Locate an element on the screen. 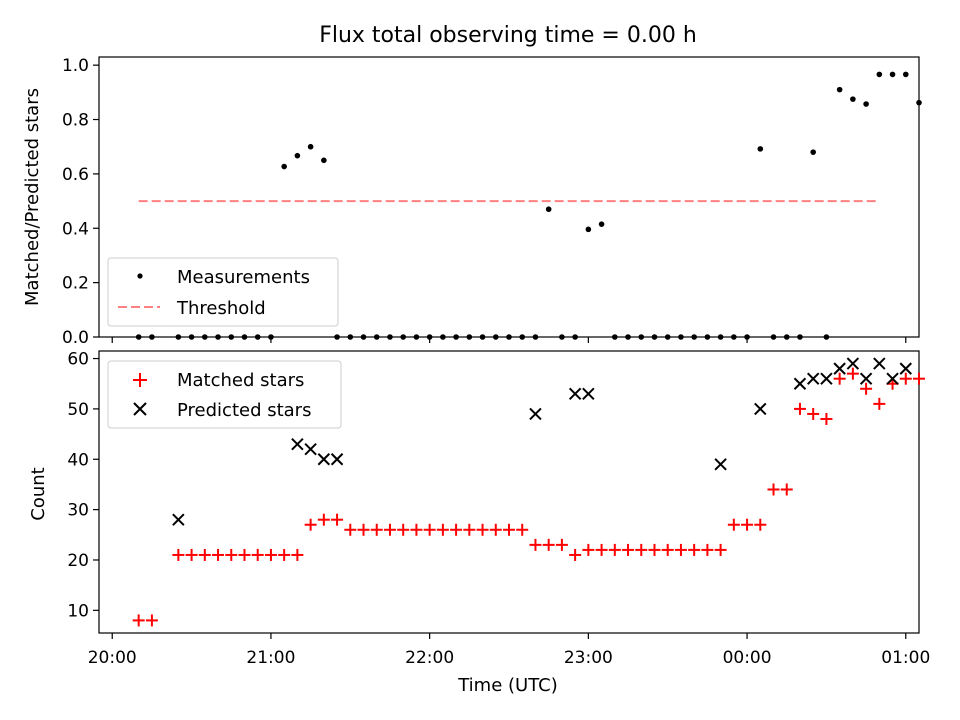 The image size is (960, 720). bottom-y-ticks: 10 20 30 40 50 60 is located at coordinates (83, 485).